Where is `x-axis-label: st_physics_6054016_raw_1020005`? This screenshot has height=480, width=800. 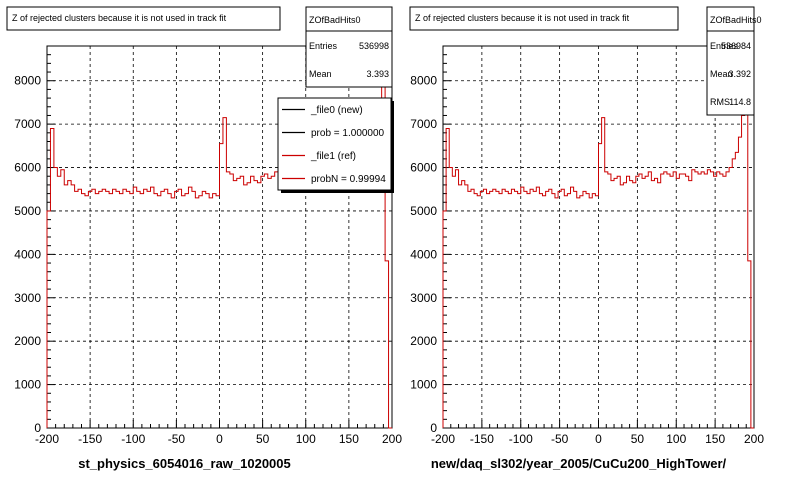
x-axis-label: st_physics_6054016_raw_1020005 is located at coordinates (184, 463).